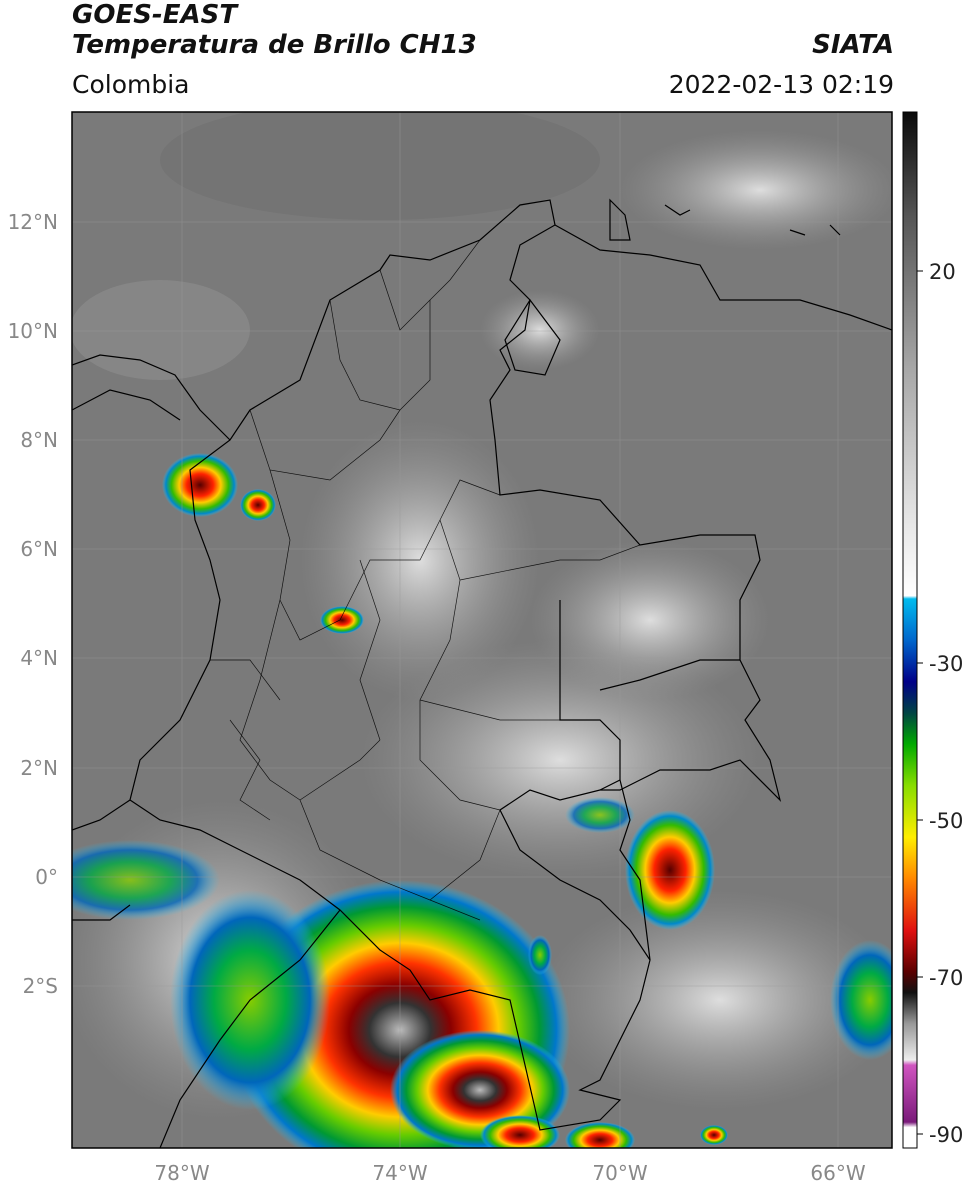 The width and height of the screenshot is (966, 1190). Describe the element at coordinates (40, 986) in the screenshot. I see `lat-label: 2°S` at that location.